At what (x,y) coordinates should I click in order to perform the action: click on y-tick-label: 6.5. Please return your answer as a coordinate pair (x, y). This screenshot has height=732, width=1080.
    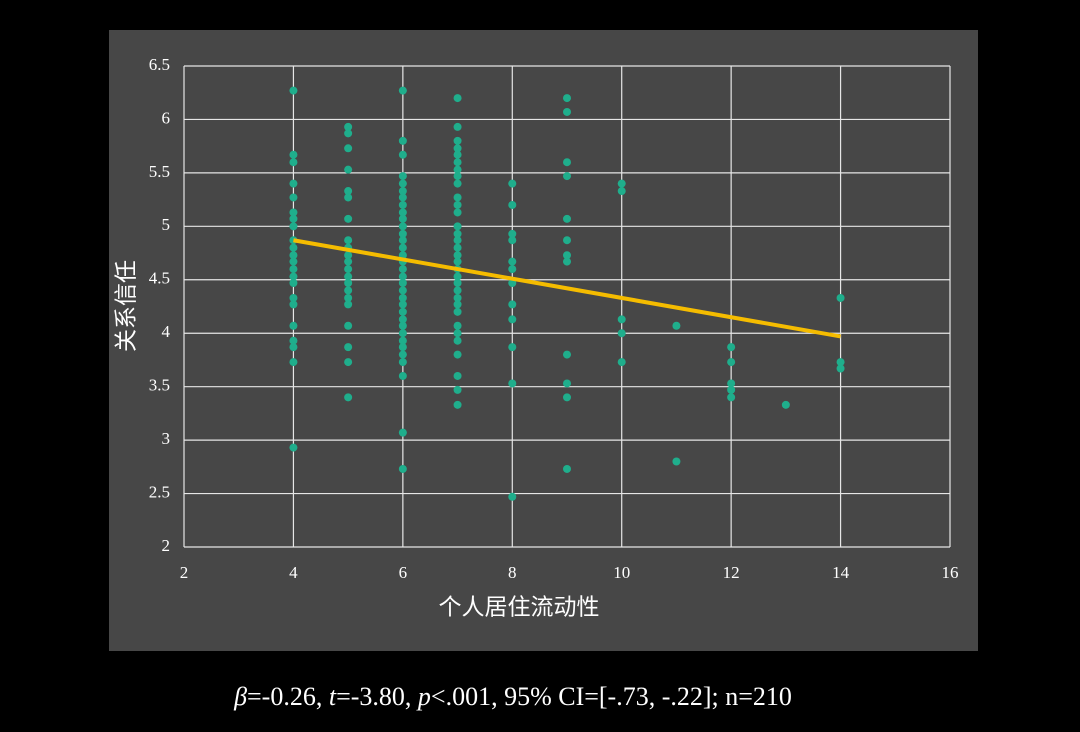
    Looking at the image, I should click on (159, 64).